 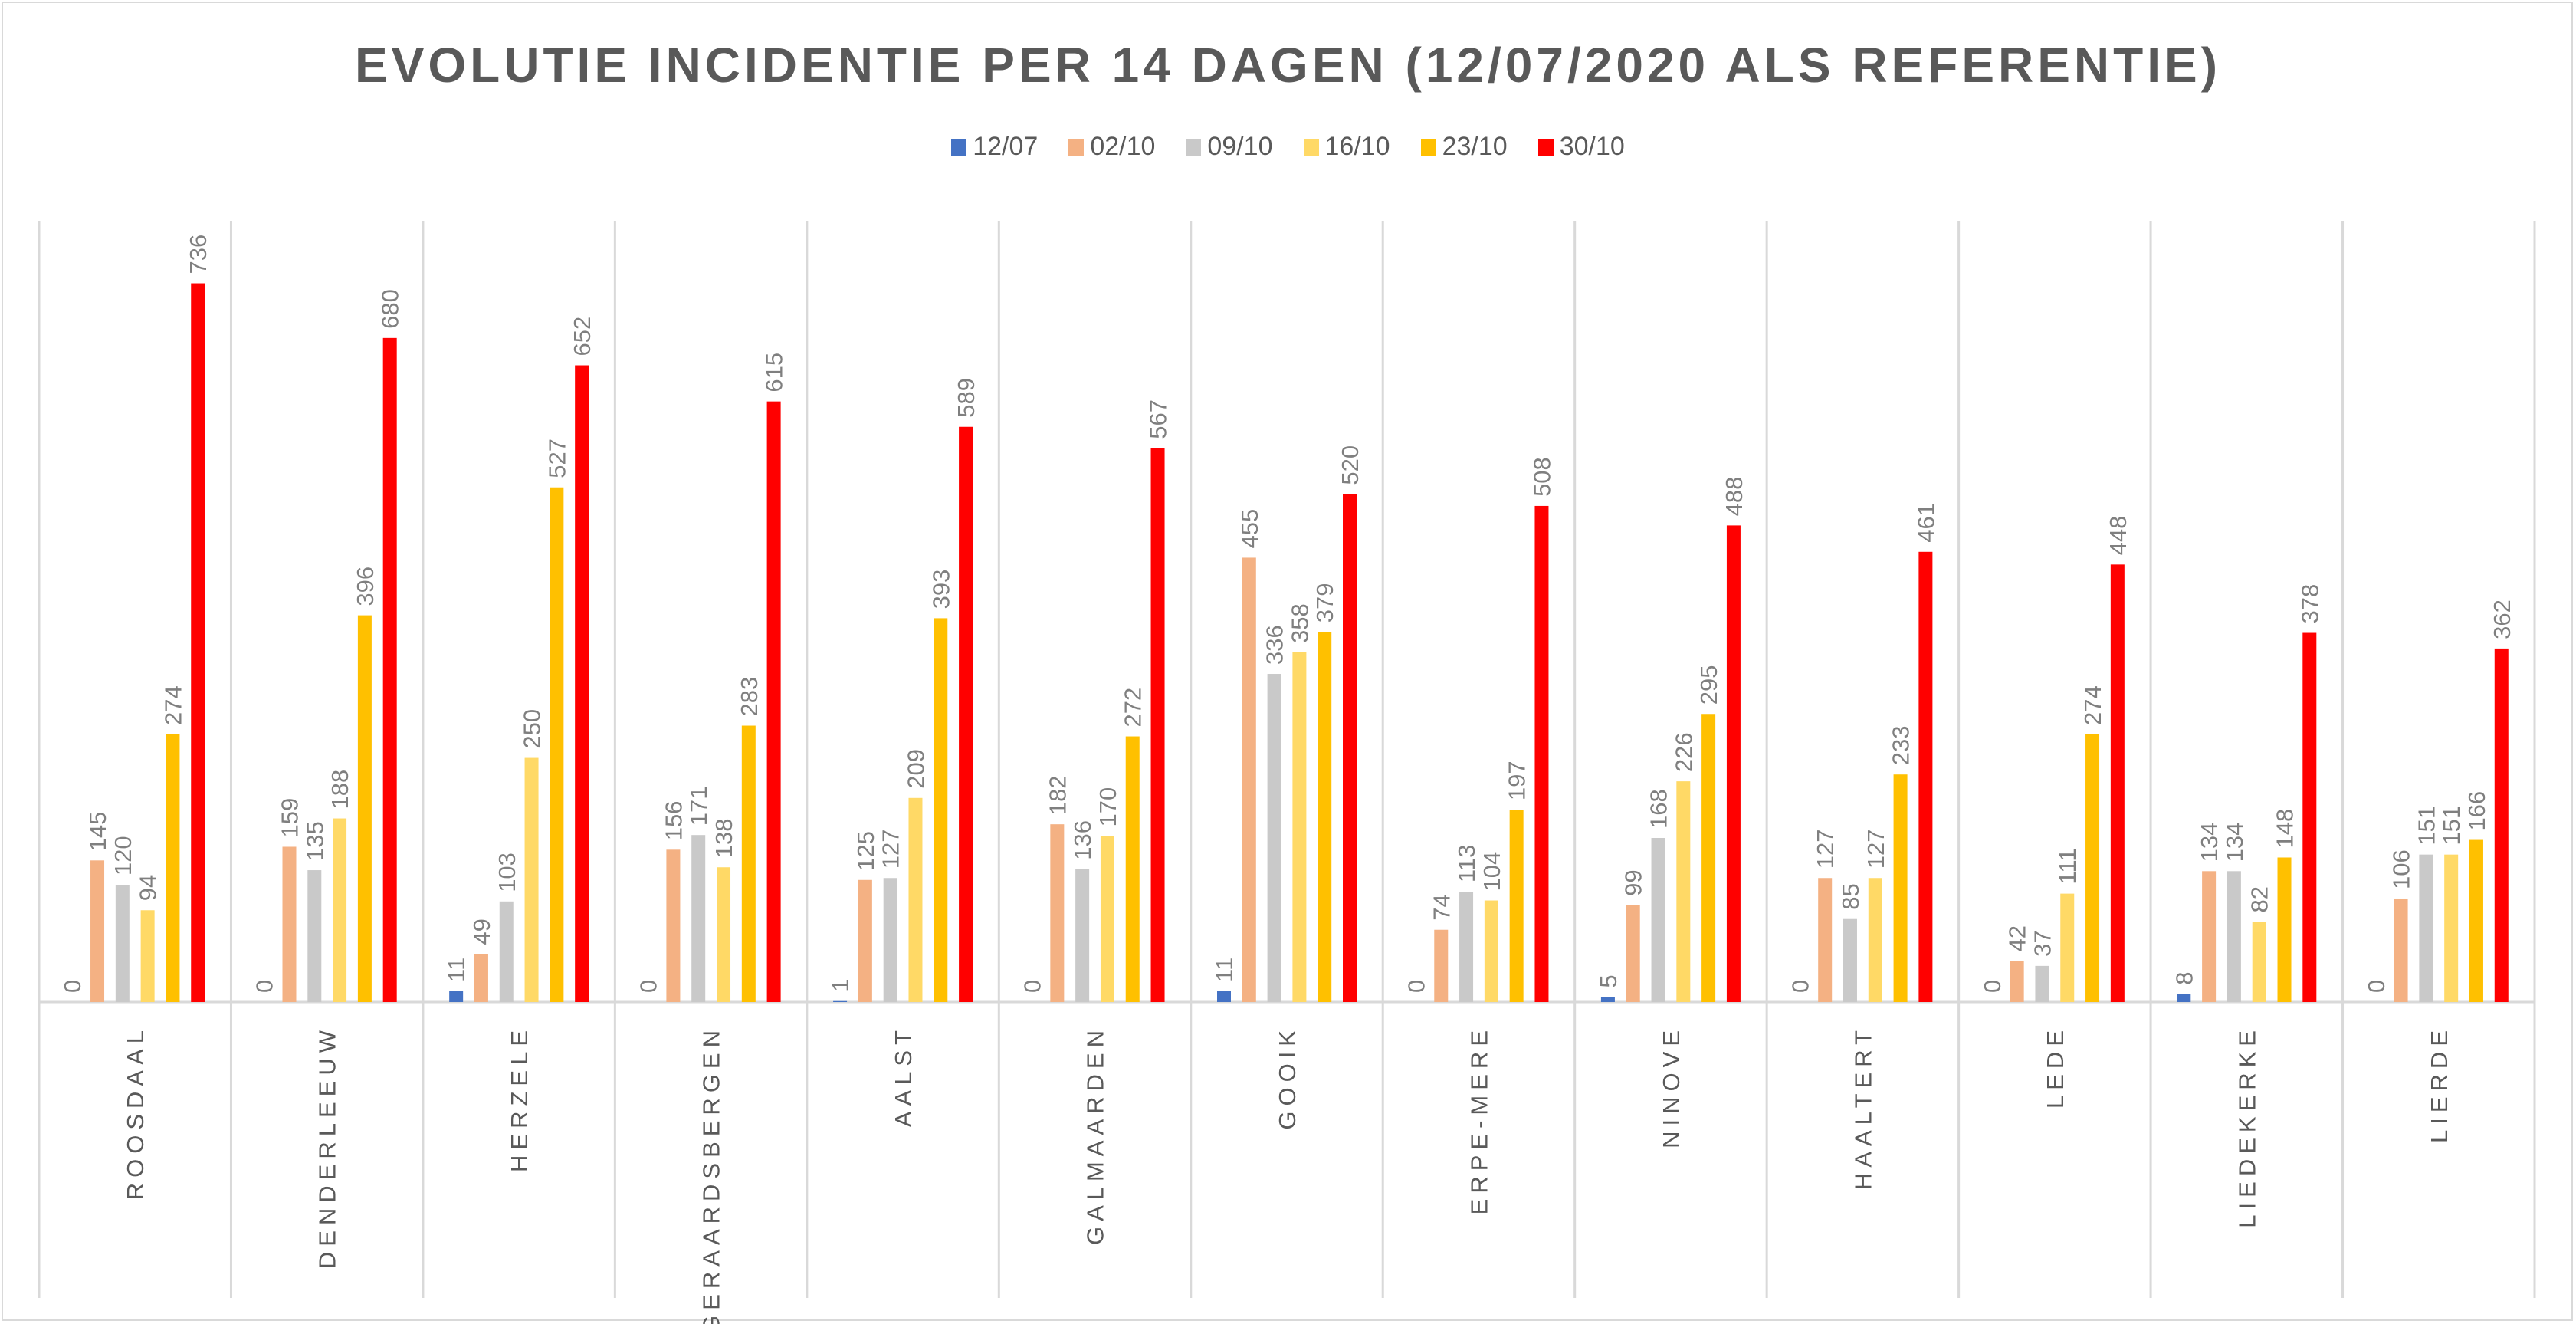 What do you see at coordinates (1478, 1119) in the screenshot?
I see `category-label: ERPE-MERE` at bounding box center [1478, 1119].